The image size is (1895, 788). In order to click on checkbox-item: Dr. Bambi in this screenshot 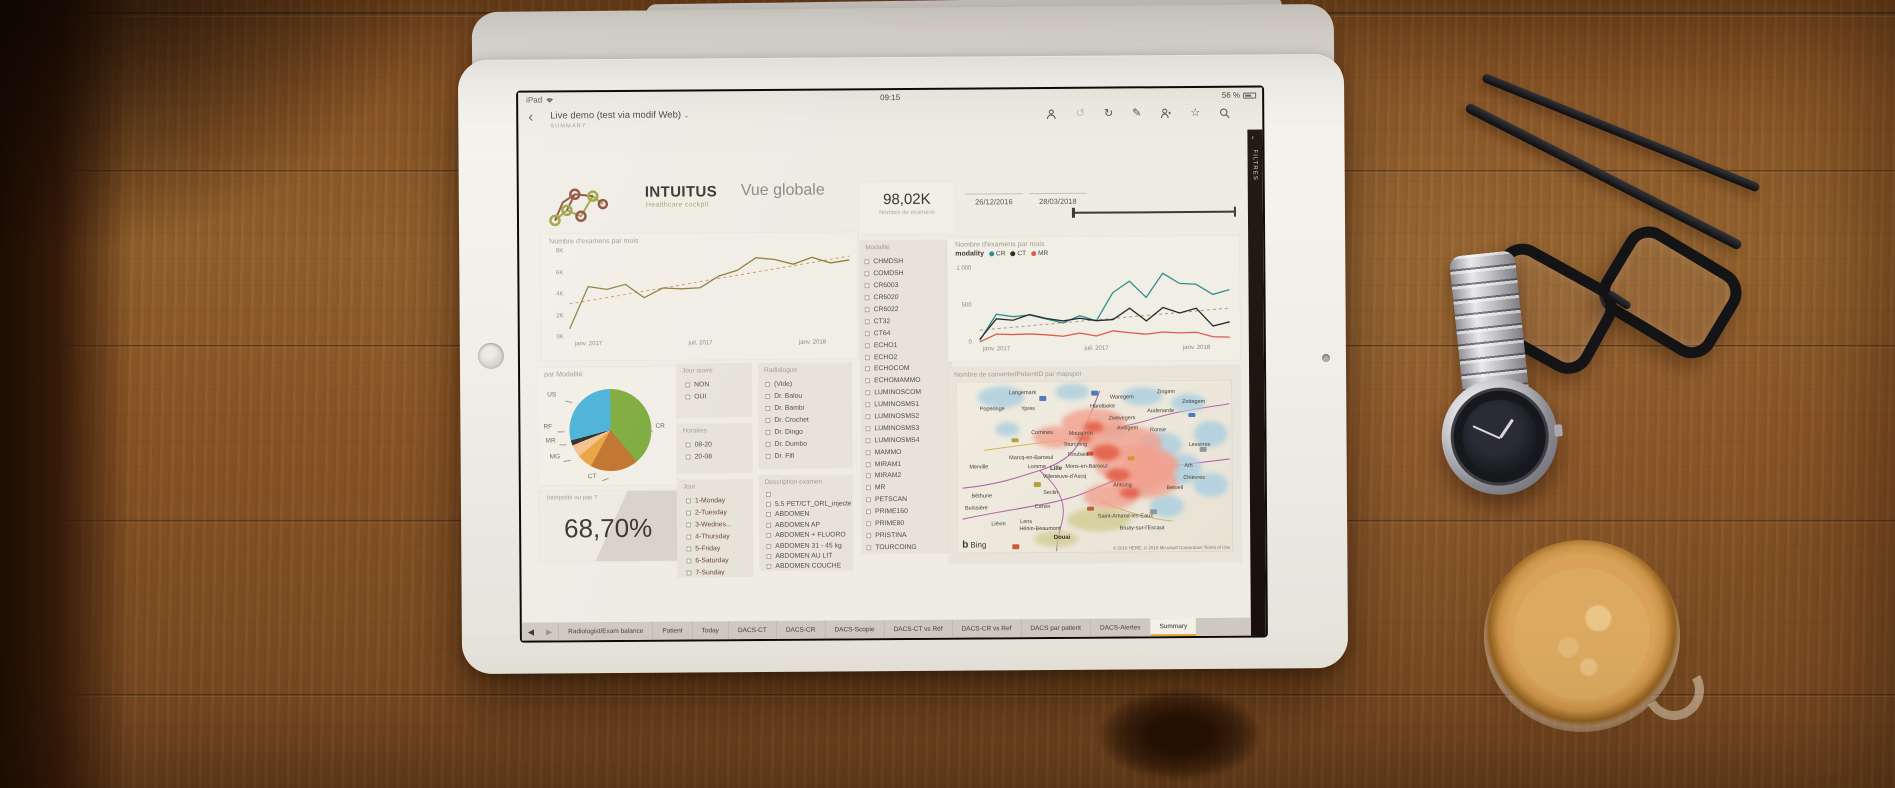, I will do `click(807, 408)`.